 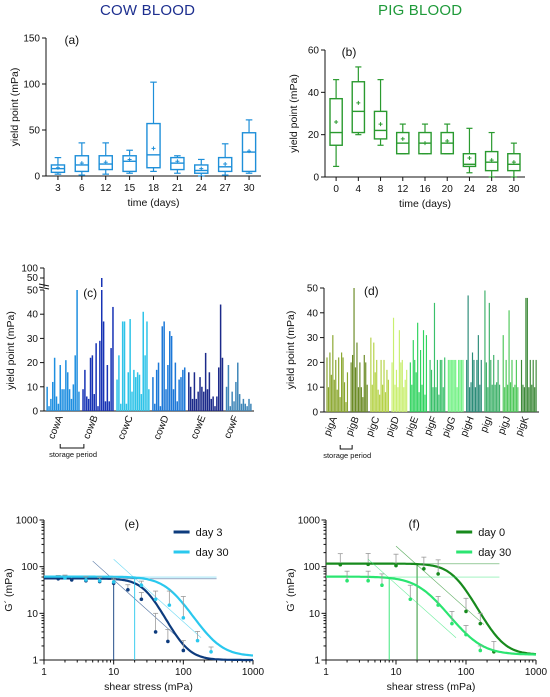 I want to click on y-tick-label: 20, so click(x=314, y=135).